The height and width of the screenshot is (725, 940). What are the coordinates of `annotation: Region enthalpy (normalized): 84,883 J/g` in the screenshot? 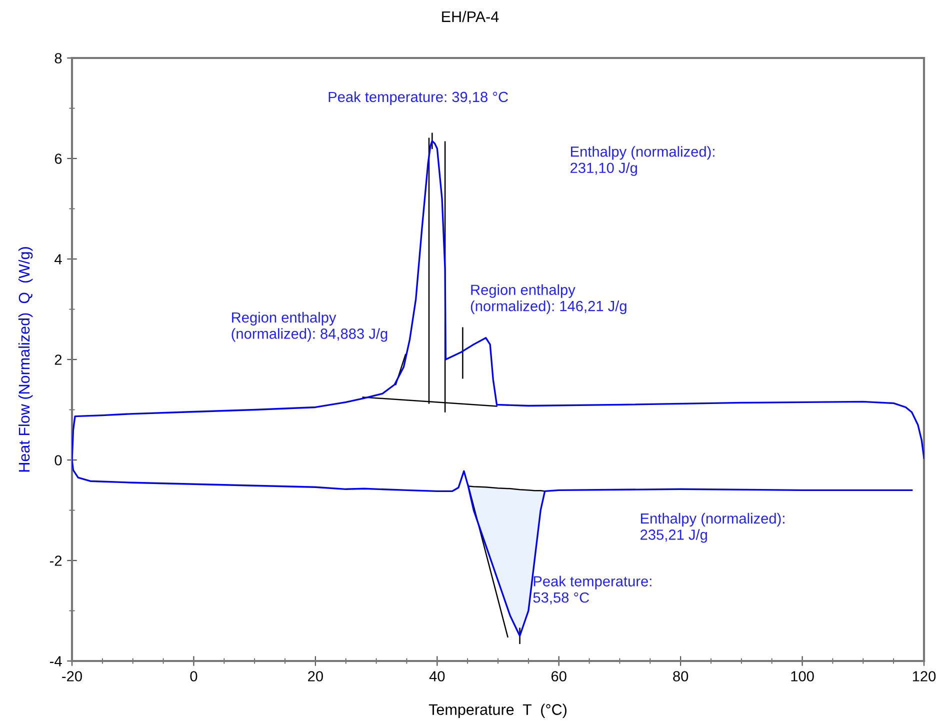 It's located at (310, 327).